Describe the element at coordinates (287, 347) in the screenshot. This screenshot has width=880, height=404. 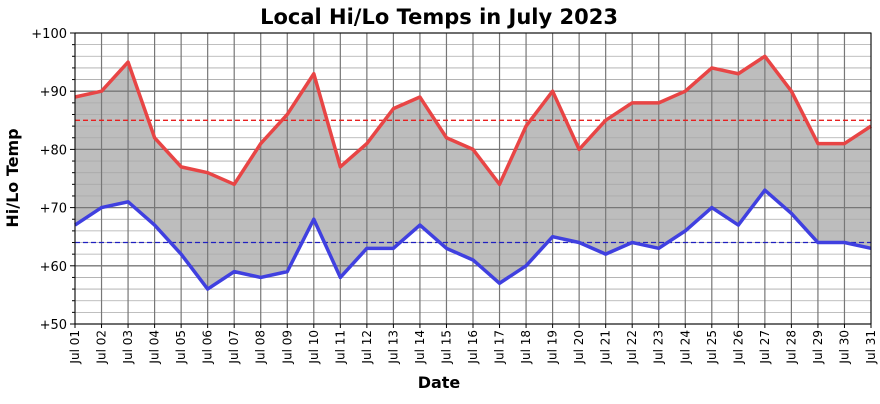
I see `x-tick-label: Jul 09` at that location.